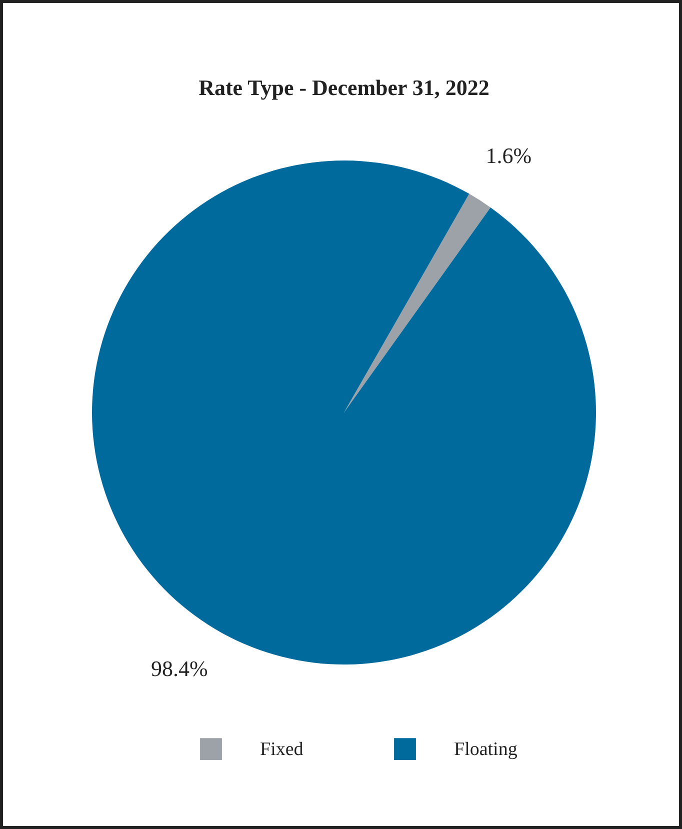  What do you see at coordinates (344, 87) in the screenshot?
I see `chart-title: Rate Type - December 31, 2022` at bounding box center [344, 87].